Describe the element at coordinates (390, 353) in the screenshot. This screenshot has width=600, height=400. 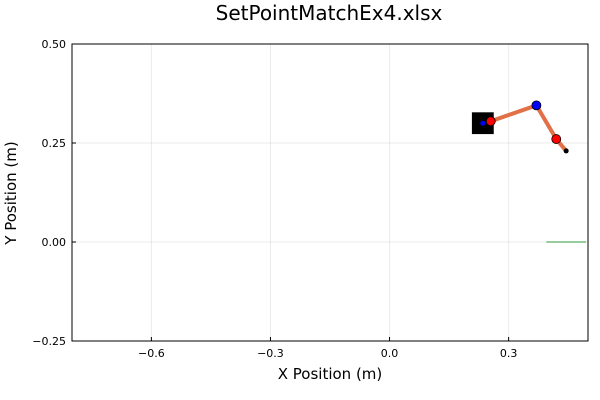
I see `x-tick-label: 0.0` at that location.